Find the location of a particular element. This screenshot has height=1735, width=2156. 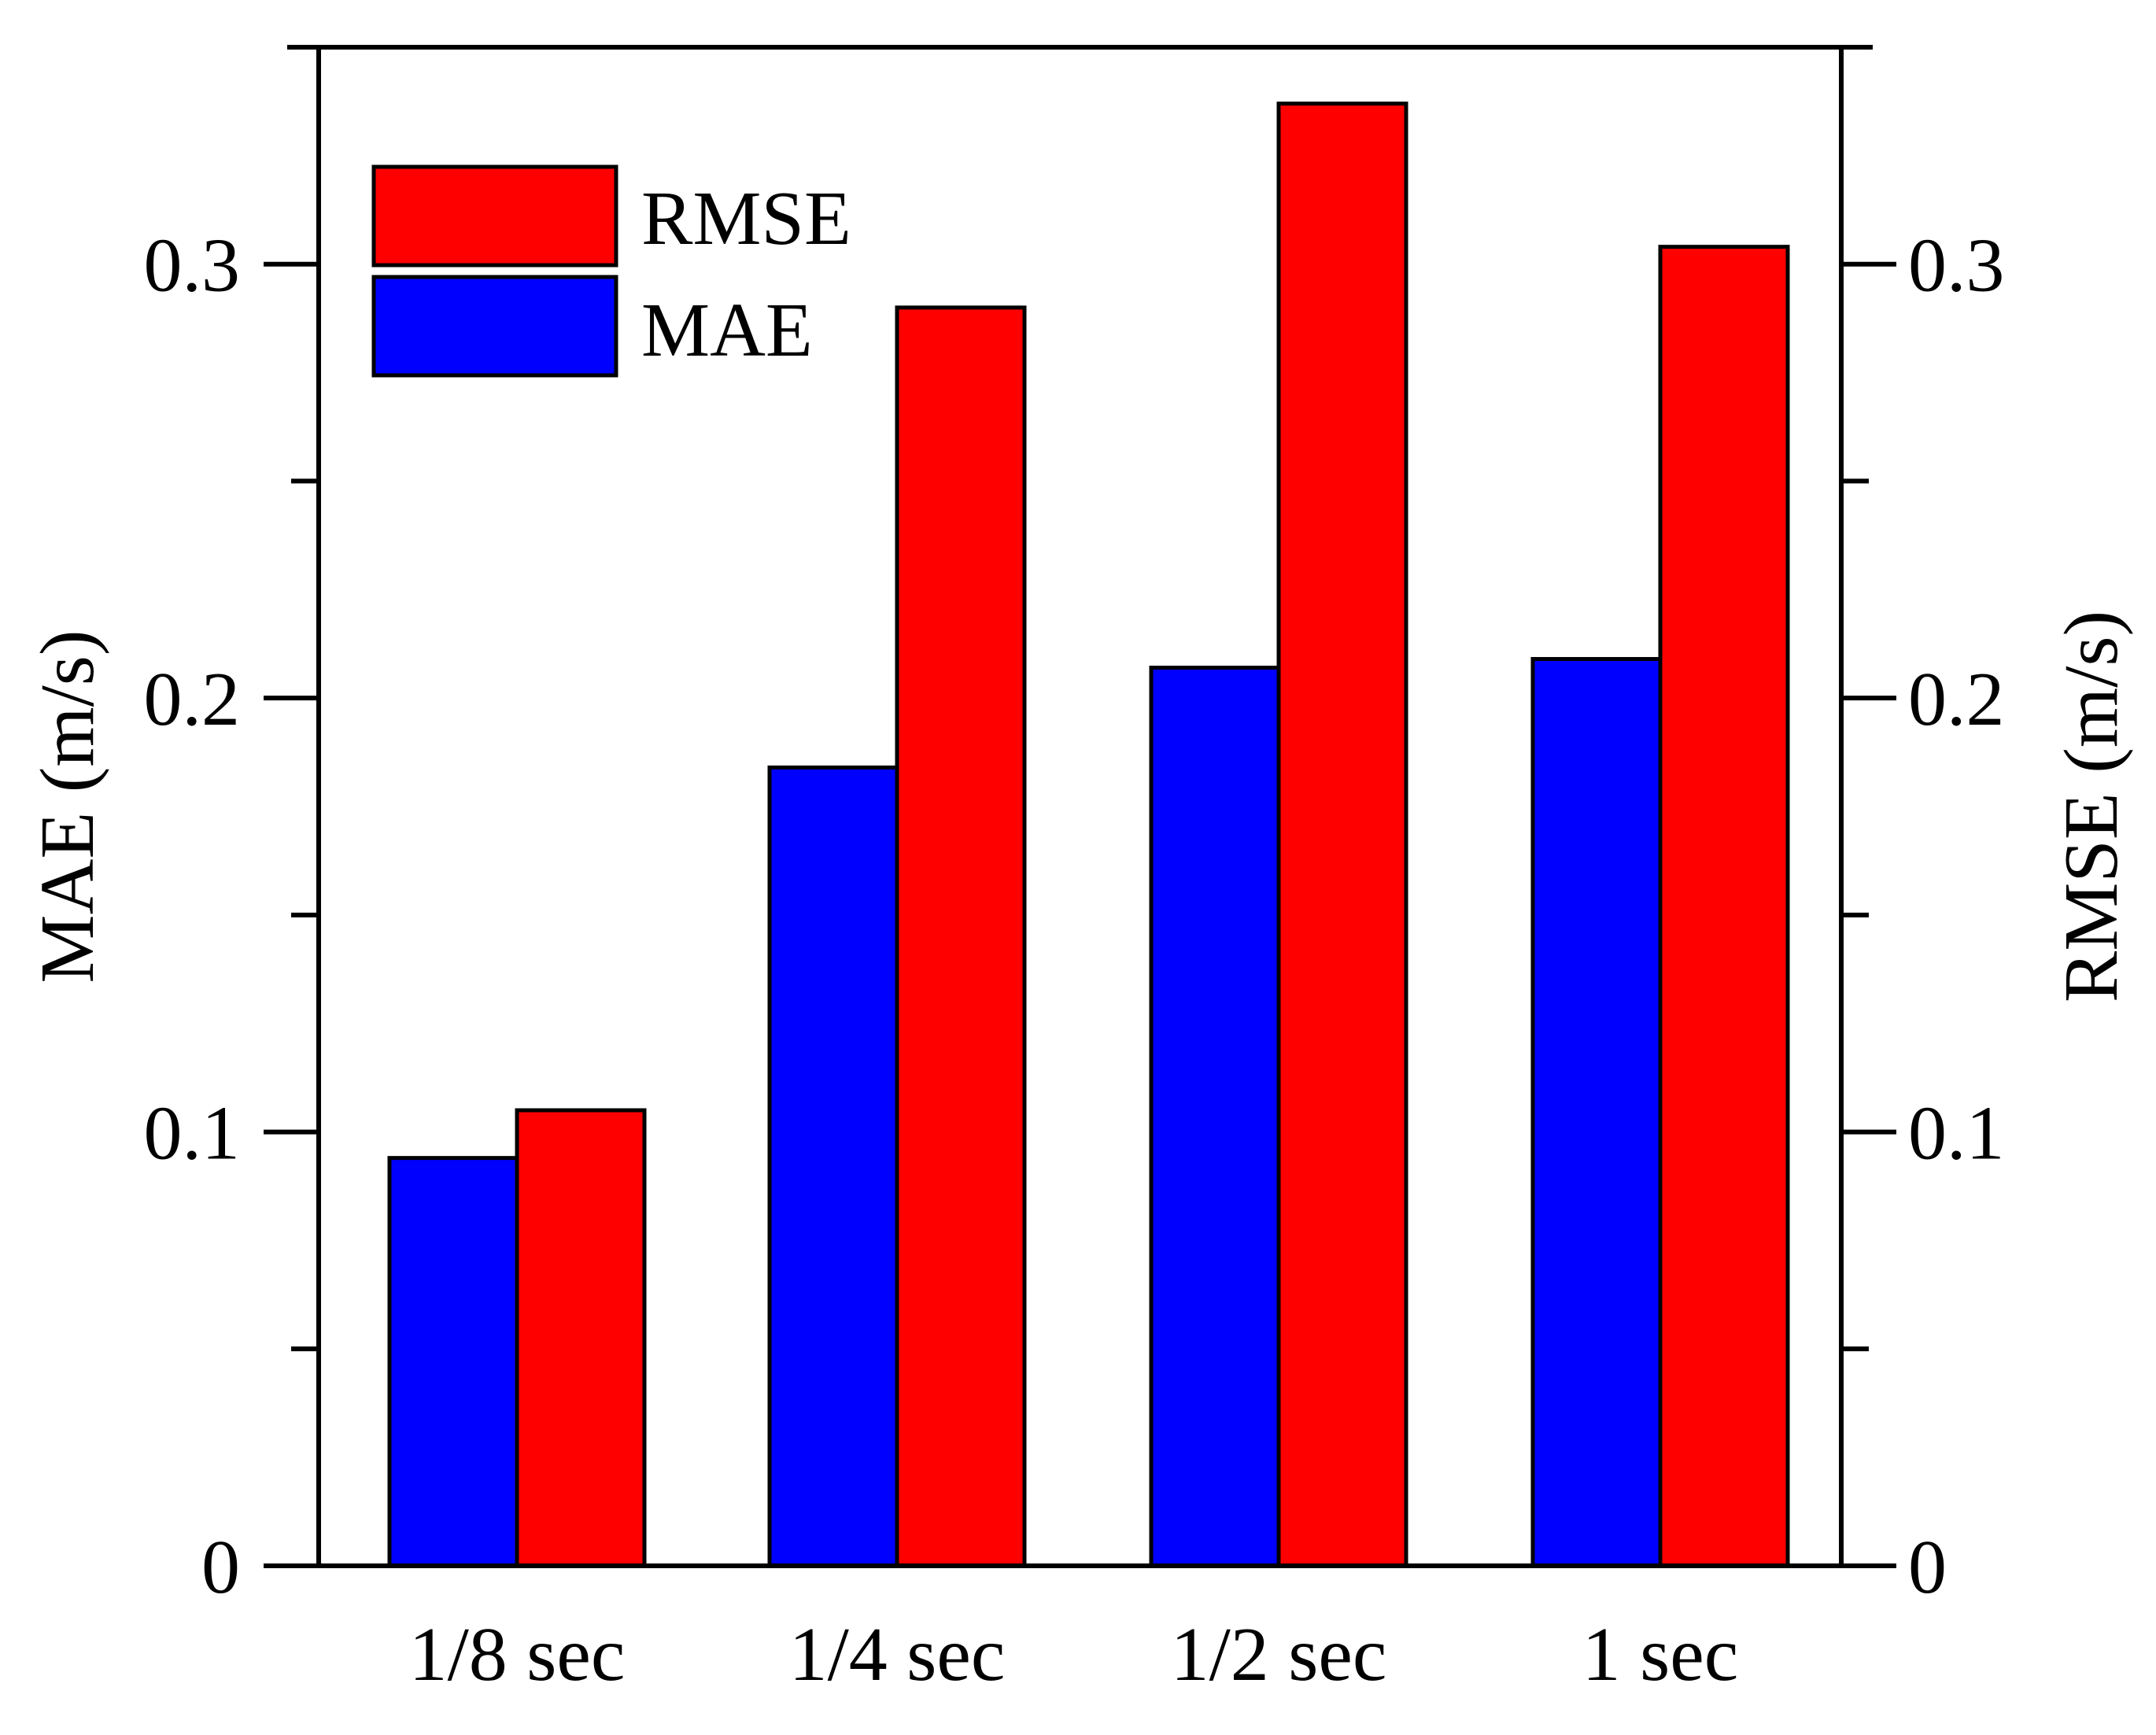

left-y-tick-label: 0 is located at coordinates (221, 1567).